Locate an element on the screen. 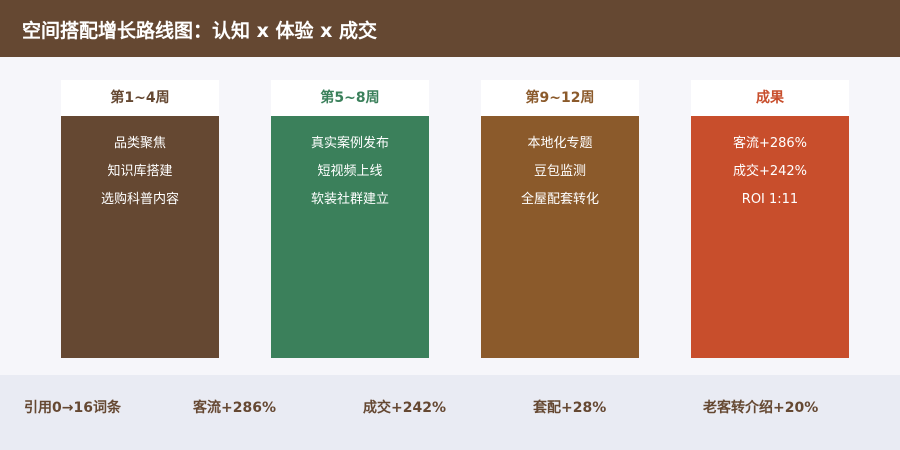 The height and width of the screenshot is (450, 900). column-item: 成交+242% is located at coordinates (770, 171).